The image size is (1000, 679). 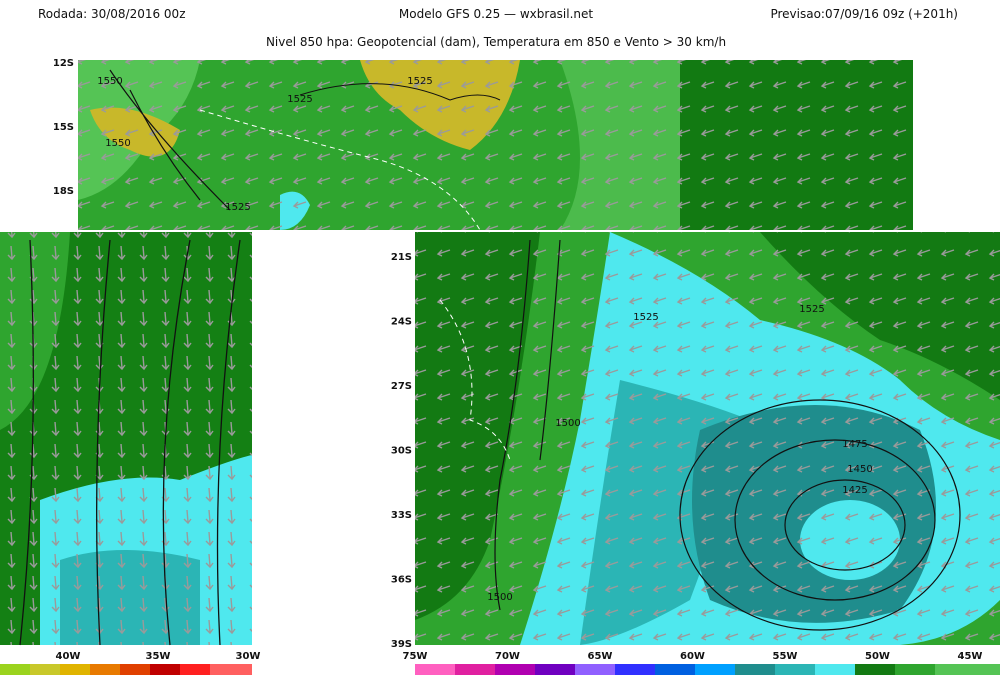 What do you see at coordinates (63, 191) in the screenshot?
I see `lat-label: 18S` at bounding box center [63, 191].